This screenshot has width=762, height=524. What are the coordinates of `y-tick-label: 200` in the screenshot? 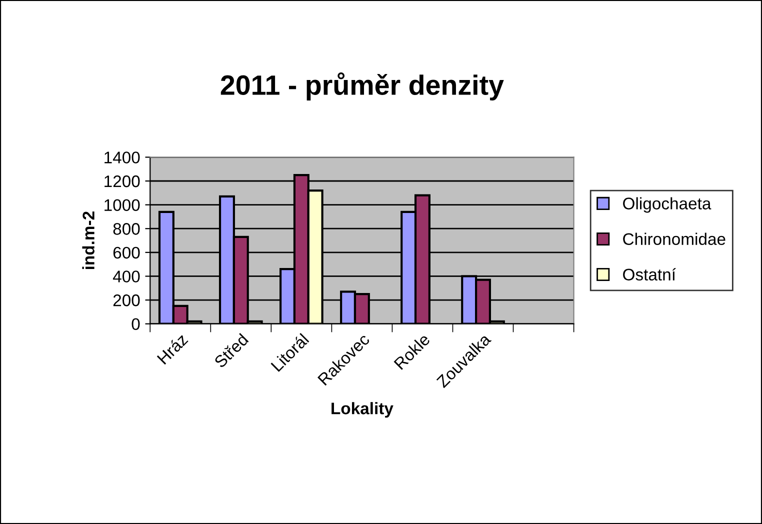 It's located at (126, 300).